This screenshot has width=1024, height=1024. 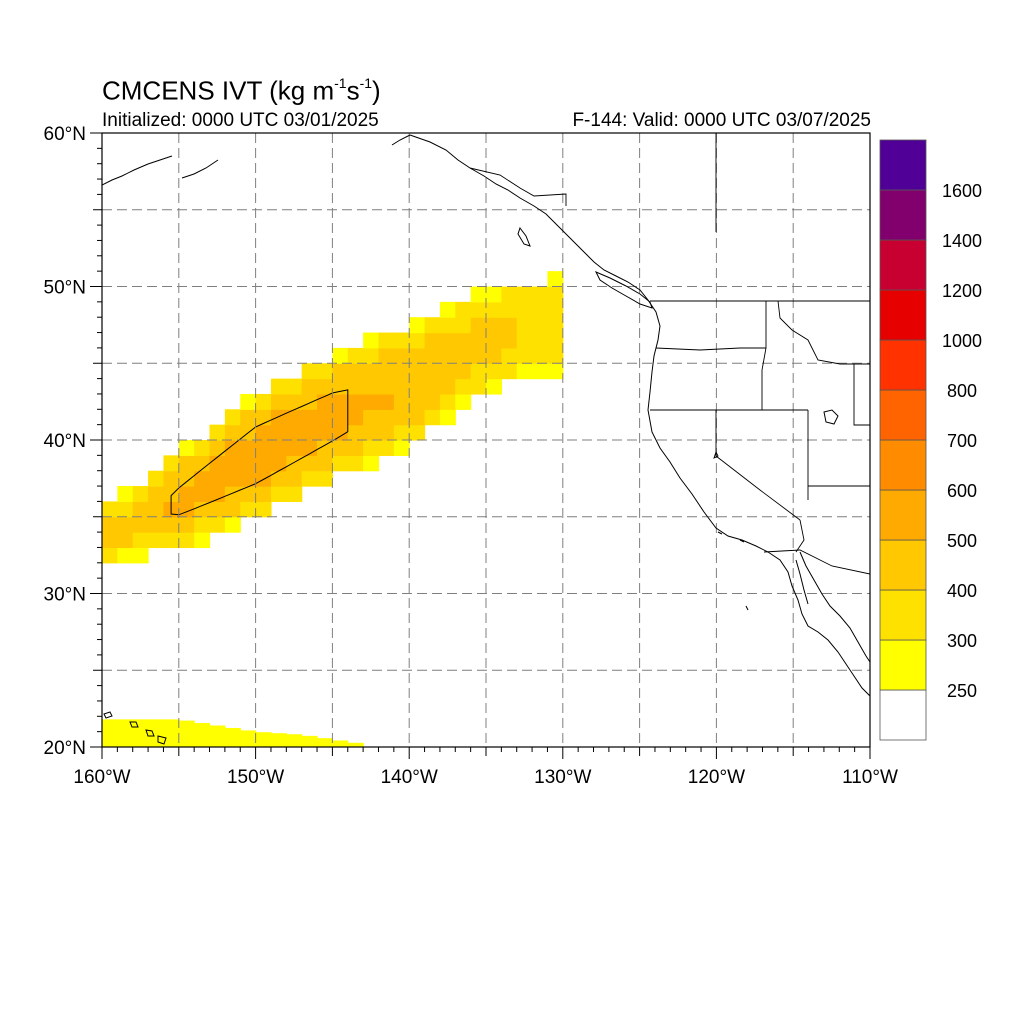 I want to click on wyoming-border, so click(x=861, y=394).